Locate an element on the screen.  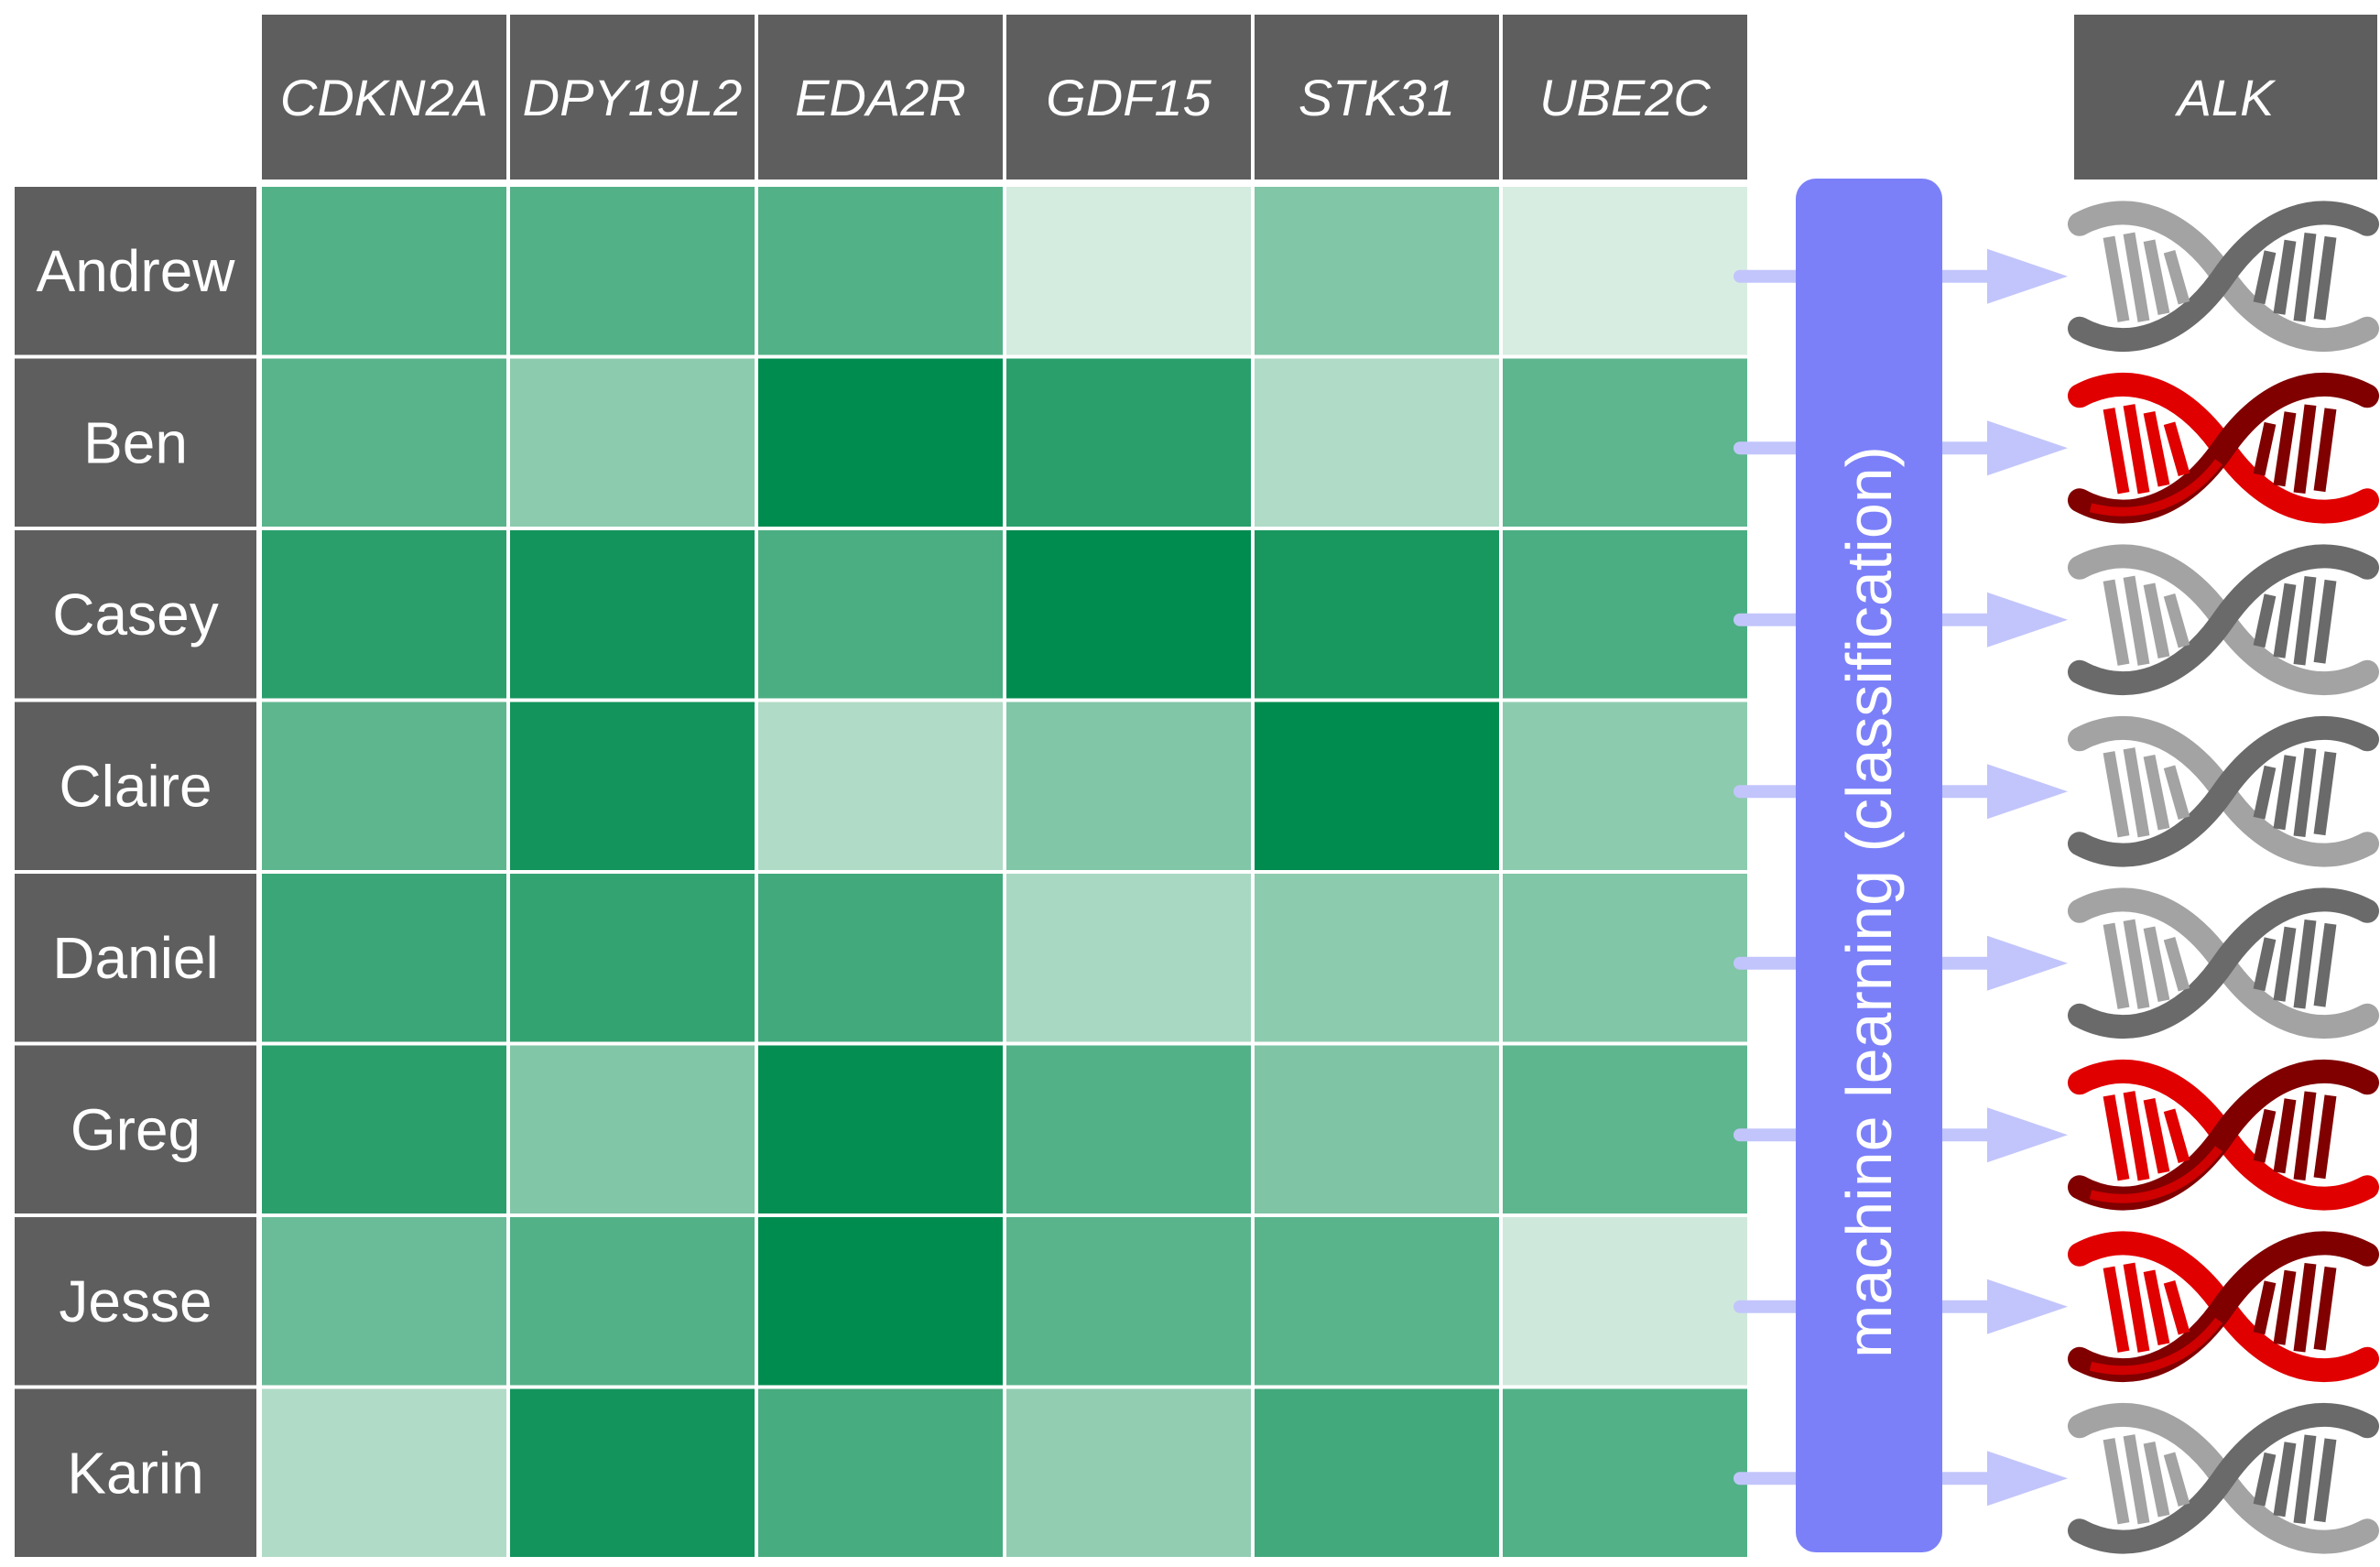
arrows is located at coordinates (1900, 877).